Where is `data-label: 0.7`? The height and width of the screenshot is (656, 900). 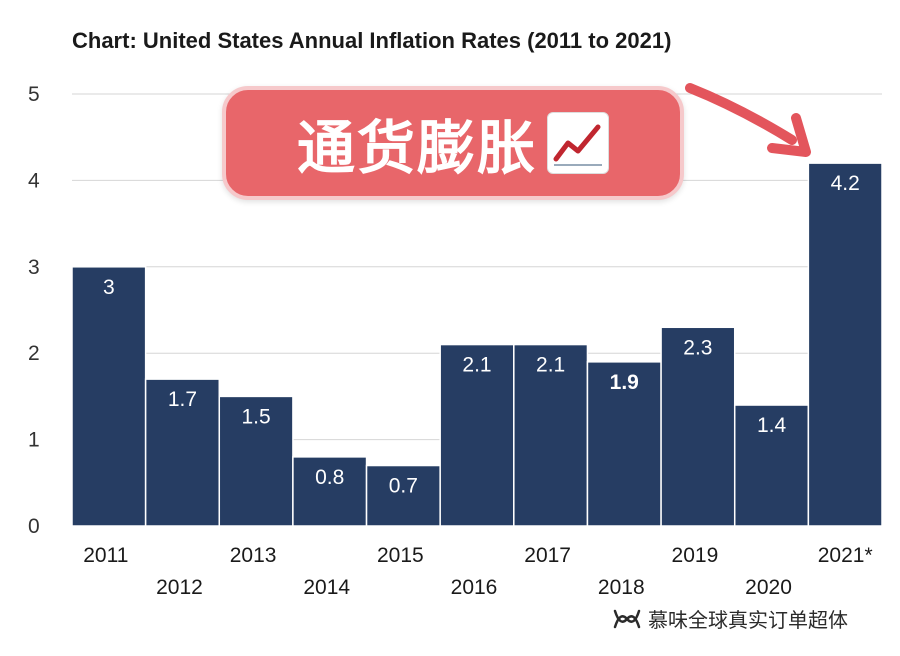 data-label: 0.7 is located at coordinates (403, 486).